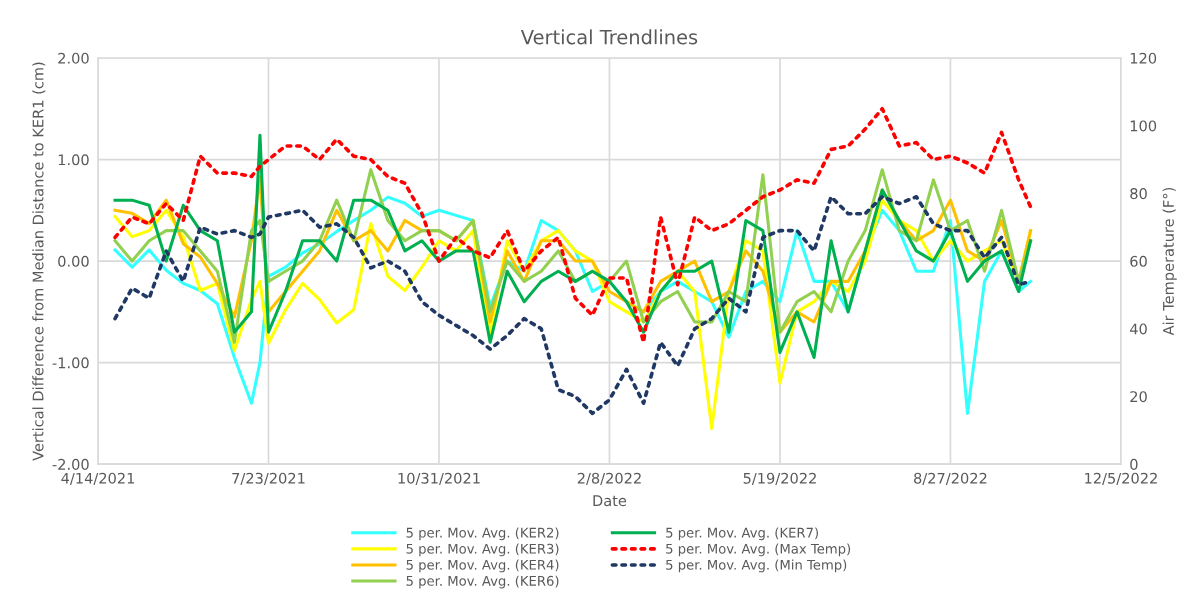  What do you see at coordinates (1143, 58) in the screenshot?
I see `y2-tick-label: 120` at bounding box center [1143, 58].